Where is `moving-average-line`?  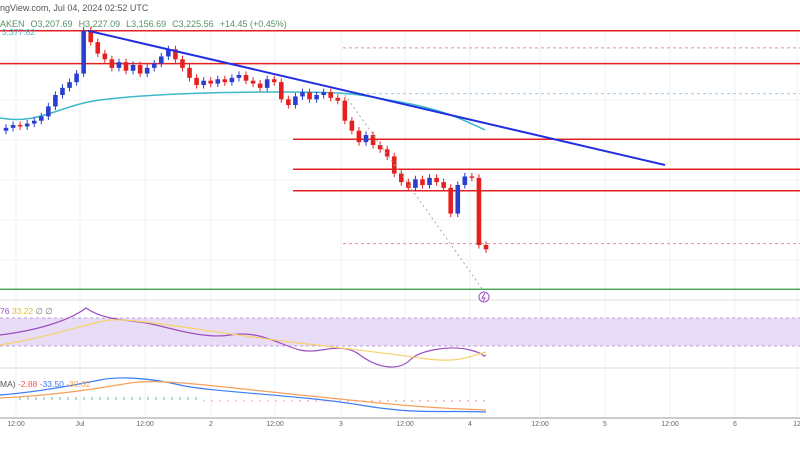
moving-average-line is located at coordinates (243, 111).